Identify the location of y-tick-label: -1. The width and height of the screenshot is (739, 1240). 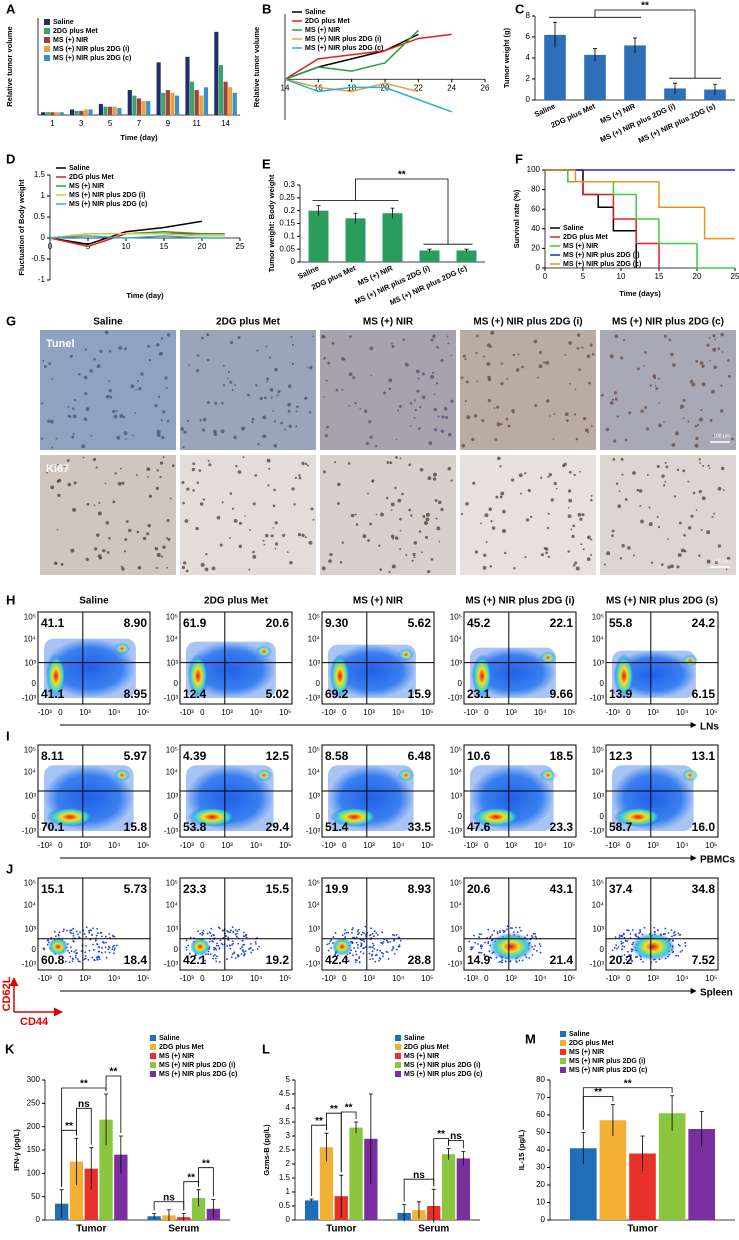
(42, 279).